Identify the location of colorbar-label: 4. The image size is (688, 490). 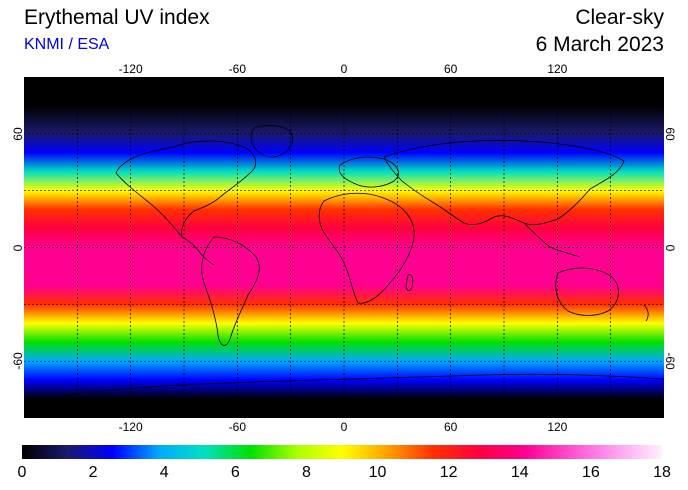
(164, 472).